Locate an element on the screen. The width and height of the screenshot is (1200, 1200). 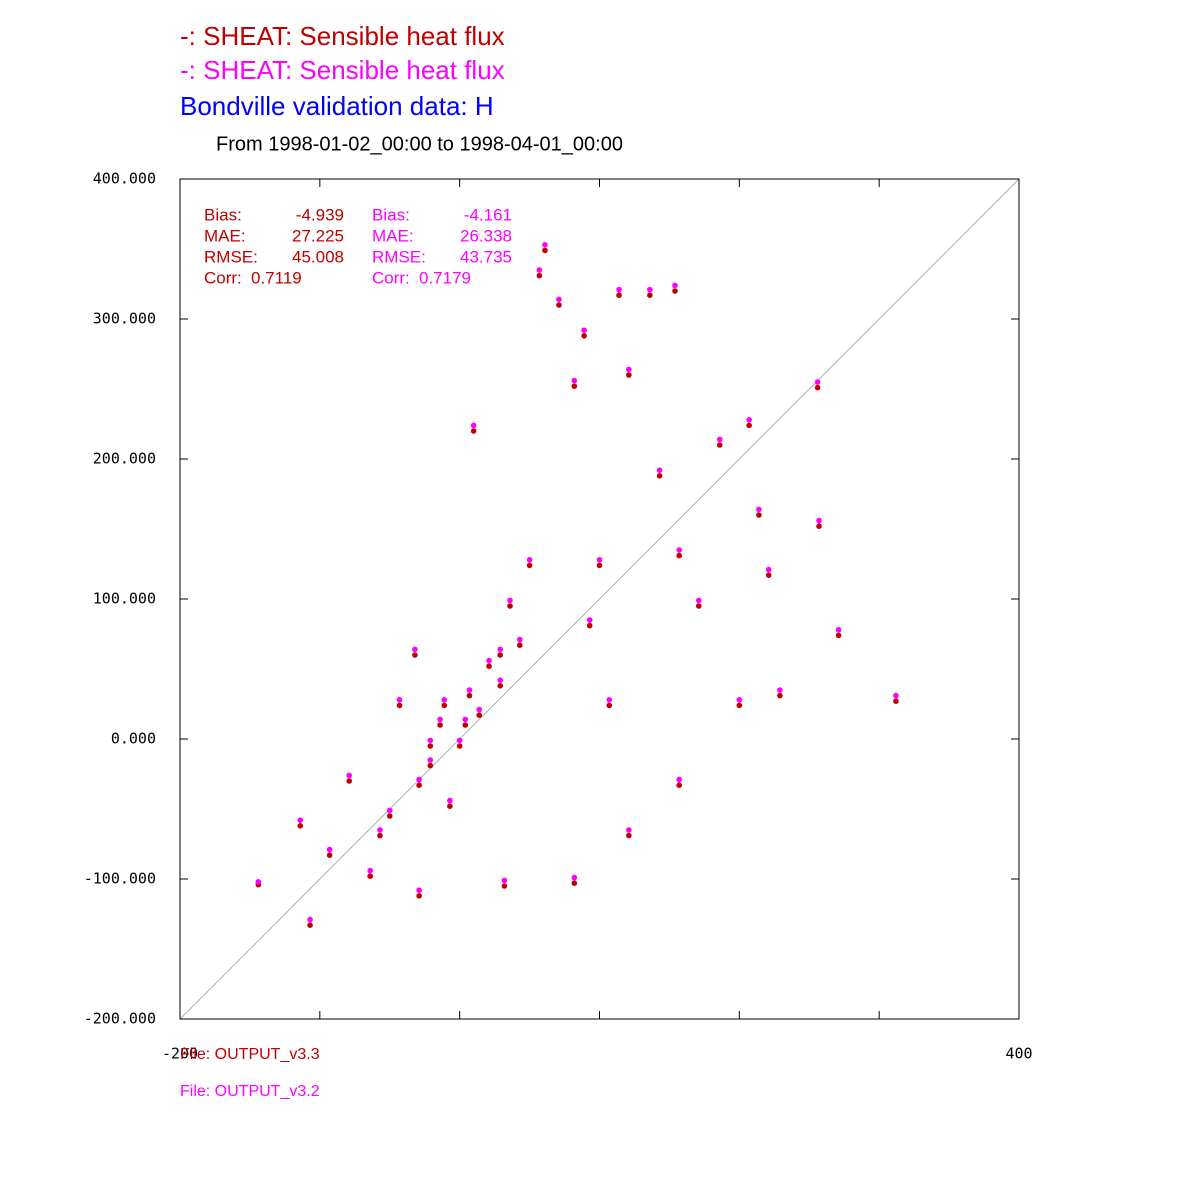
stat-value: 0.7119 is located at coordinates (276, 277).